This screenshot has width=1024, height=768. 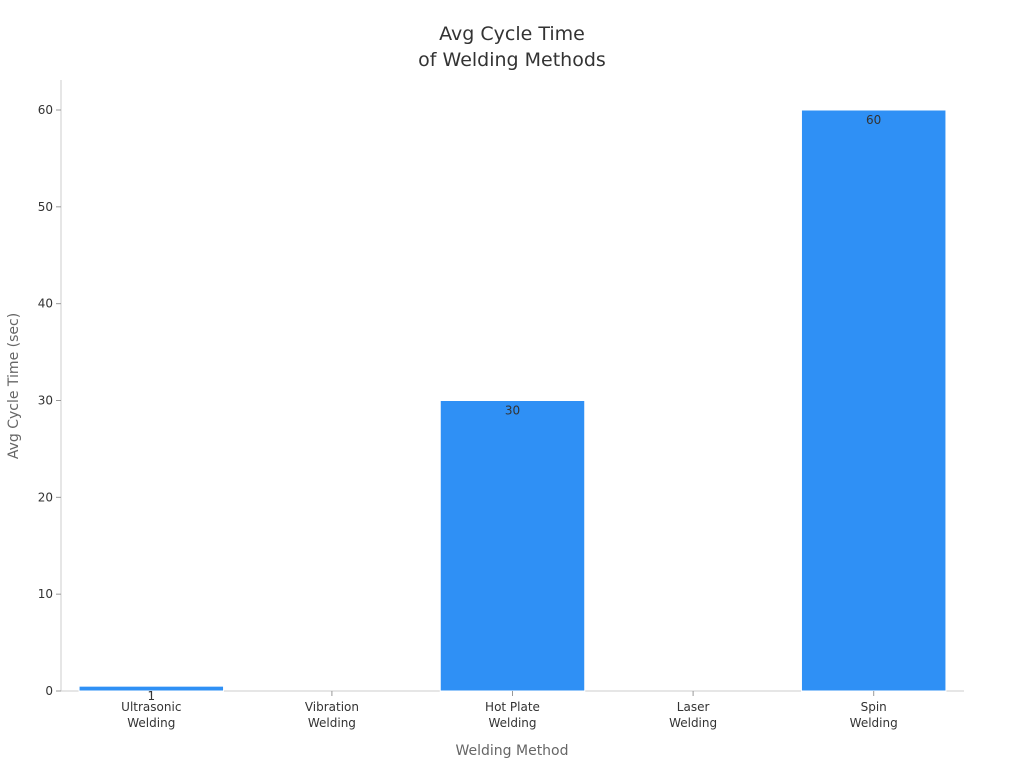 What do you see at coordinates (693, 715) in the screenshot?
I see `x-tick-label: Laser Welding` at bounding box center [693, 715].